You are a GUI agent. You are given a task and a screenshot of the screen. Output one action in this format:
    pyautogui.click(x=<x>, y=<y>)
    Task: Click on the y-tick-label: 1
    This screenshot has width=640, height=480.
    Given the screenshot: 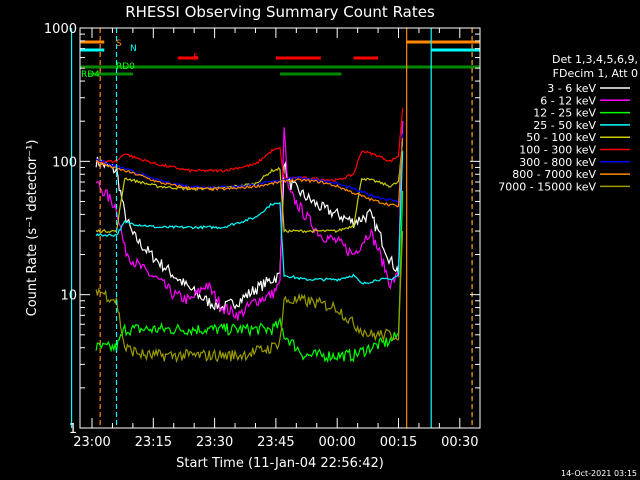 What is the action you would take?
    pyautogui.click(x=73, y=429)
    